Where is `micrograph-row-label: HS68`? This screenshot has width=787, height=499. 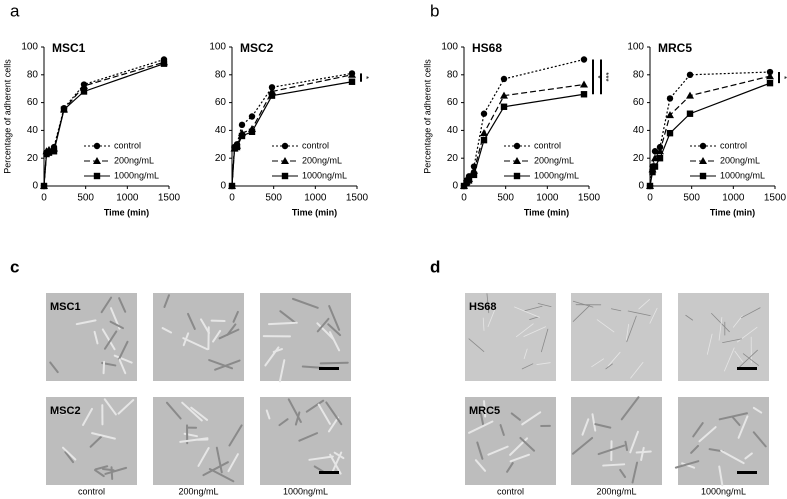 micrograph-row-label: HS68 is located at coordinates (483, 307).